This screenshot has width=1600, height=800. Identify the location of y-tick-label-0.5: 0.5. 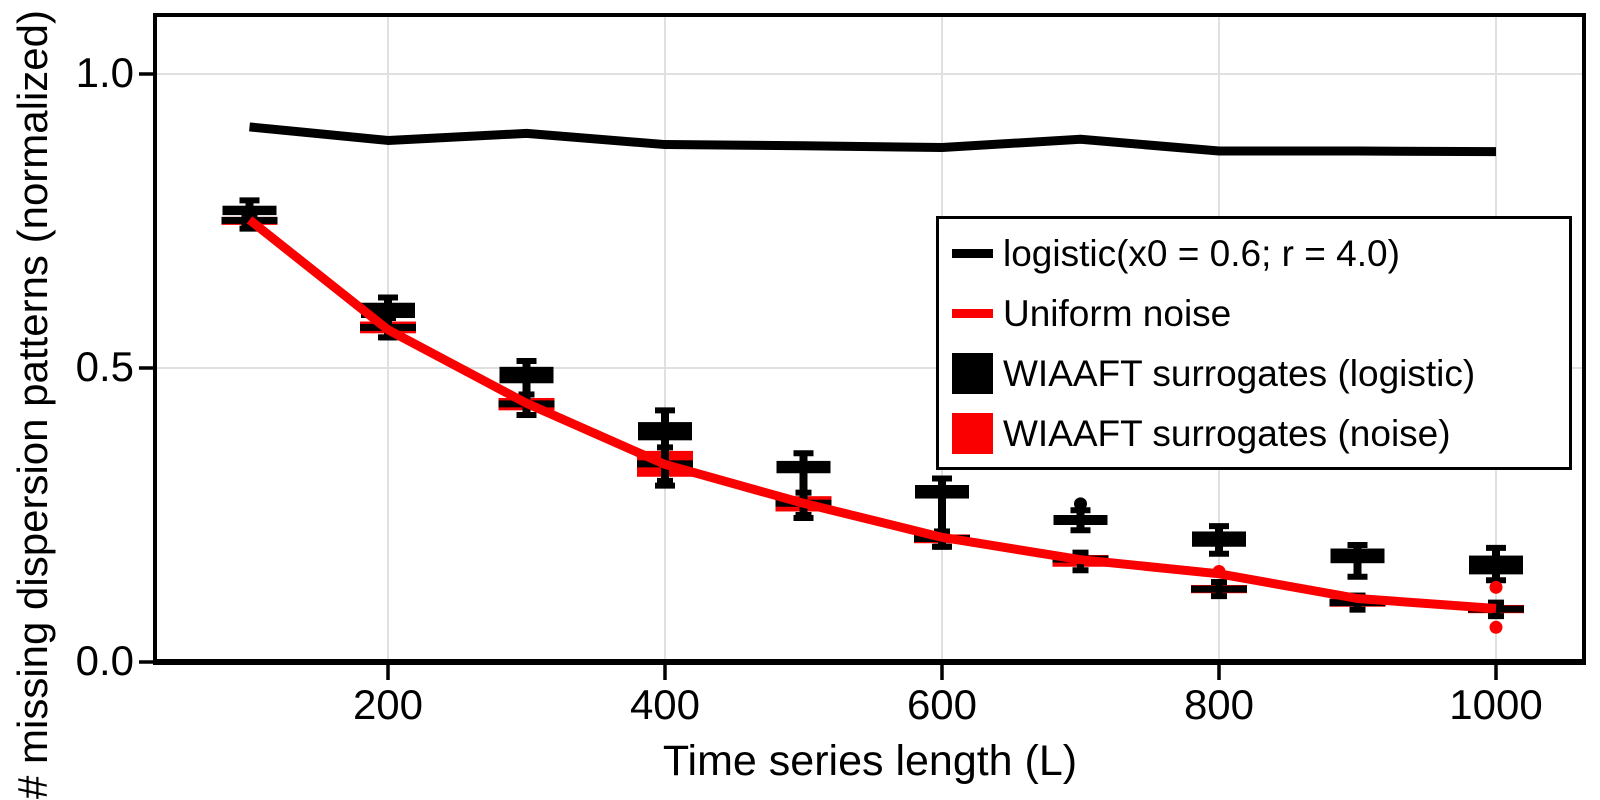
(104, 366).